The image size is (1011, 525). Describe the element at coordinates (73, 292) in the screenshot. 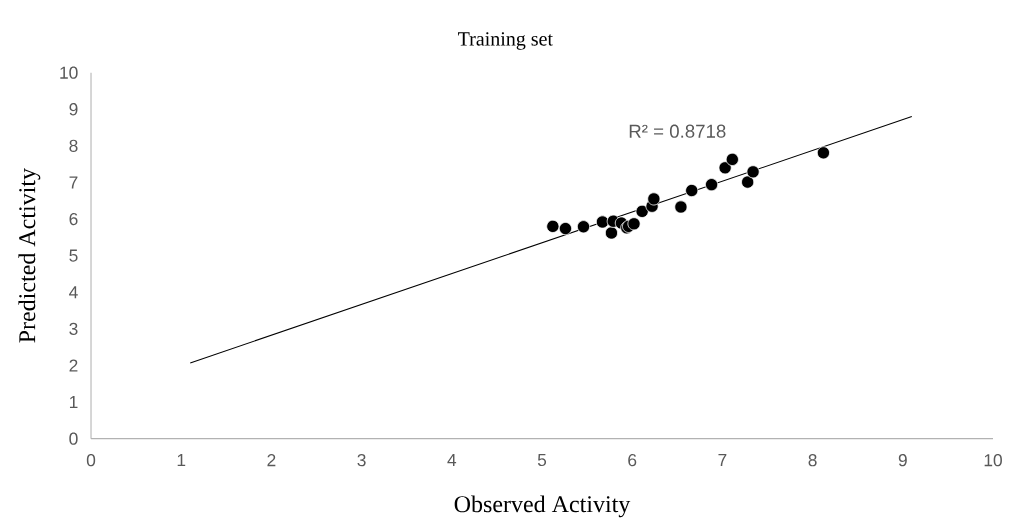

I see `y-tick-label: 4` at that location.